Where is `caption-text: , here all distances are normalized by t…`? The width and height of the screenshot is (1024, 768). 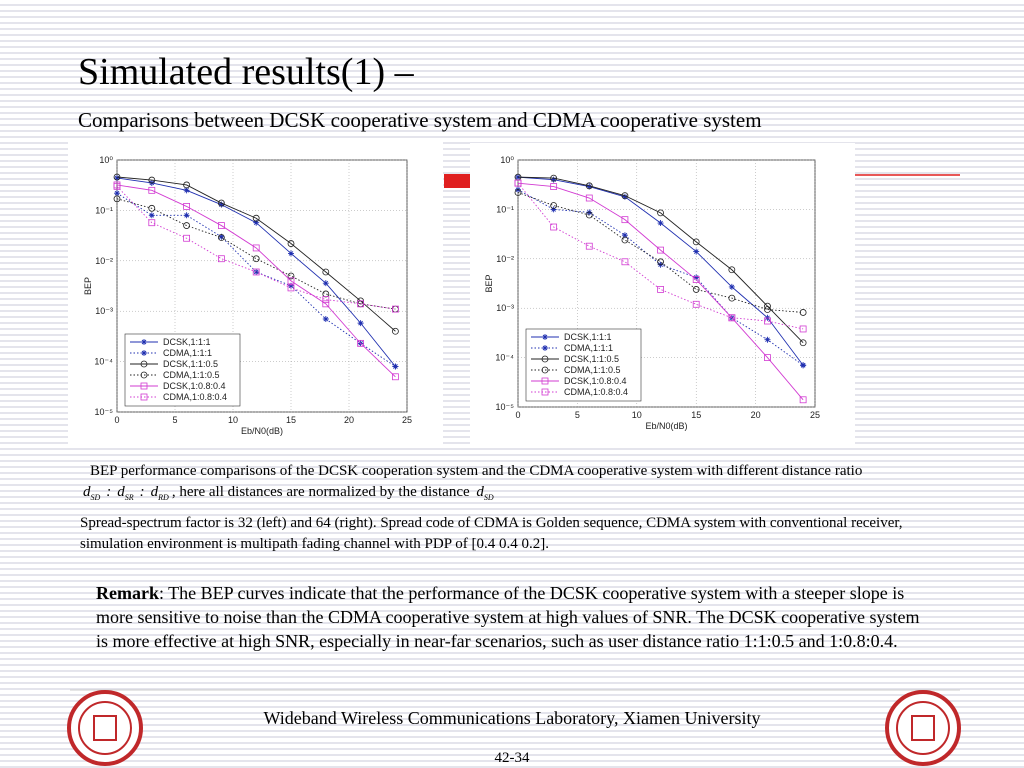 caption-text: , here all distances are normalized by t… is located at coordinates (320, 492).